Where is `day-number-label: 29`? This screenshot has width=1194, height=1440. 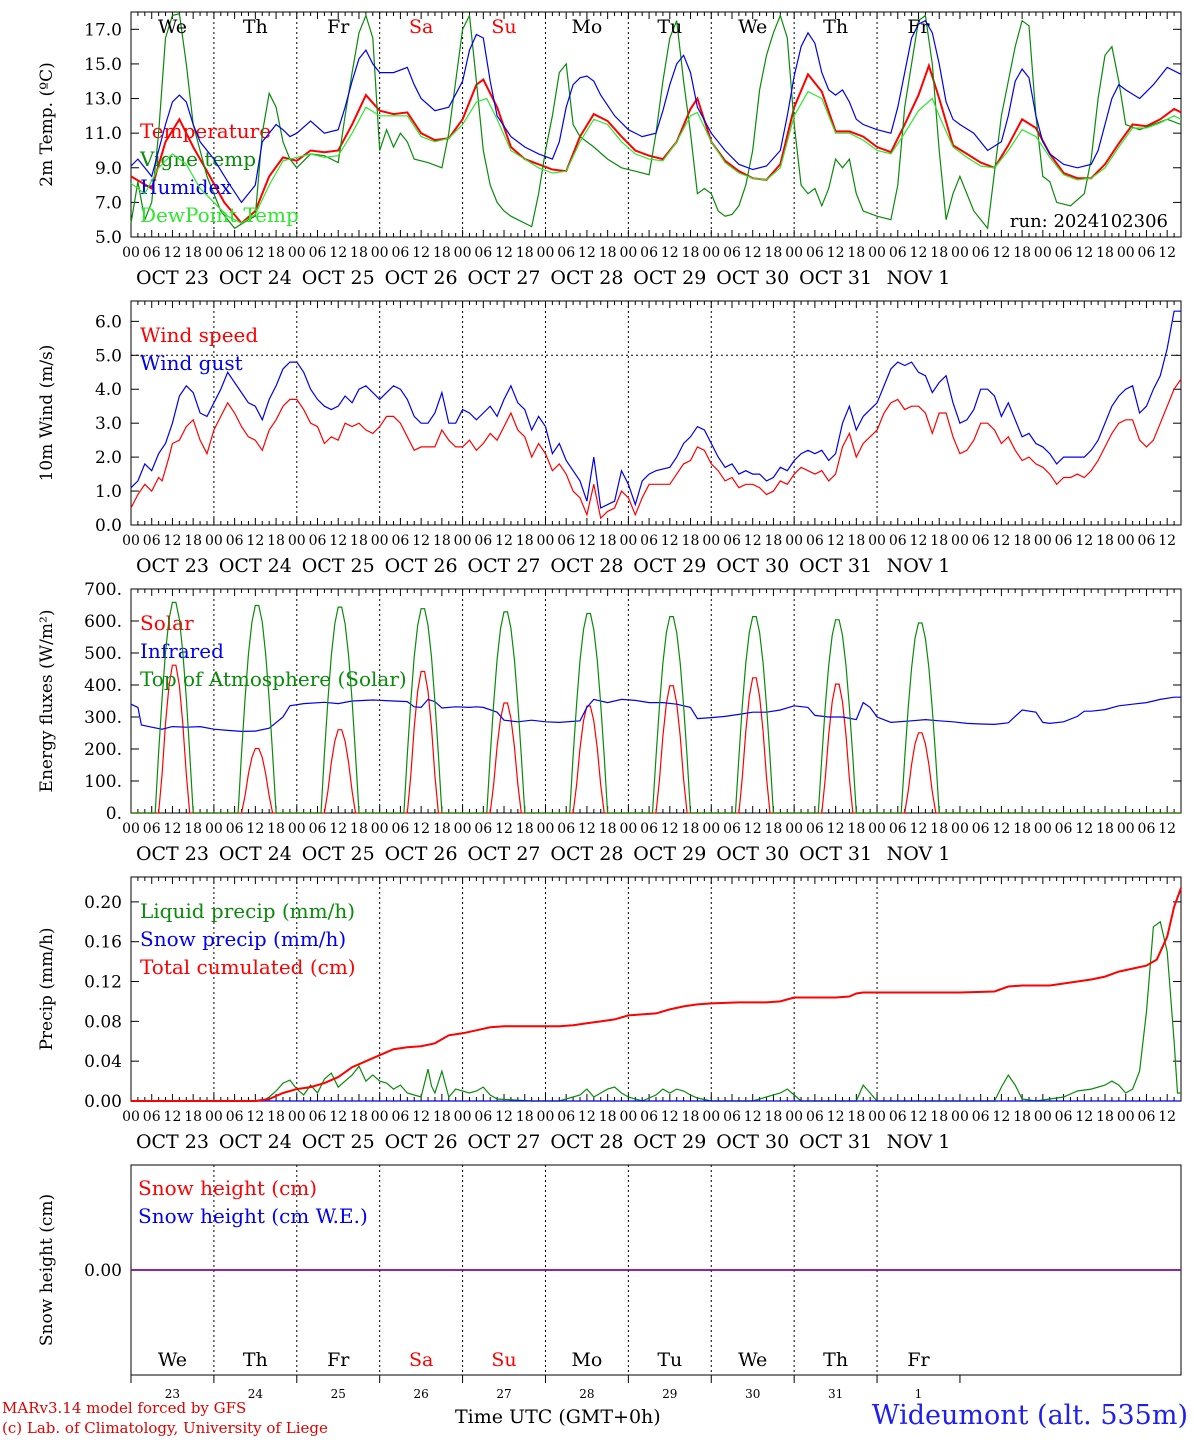 day-number-label: 29 is located at coordinates (669, 1393).